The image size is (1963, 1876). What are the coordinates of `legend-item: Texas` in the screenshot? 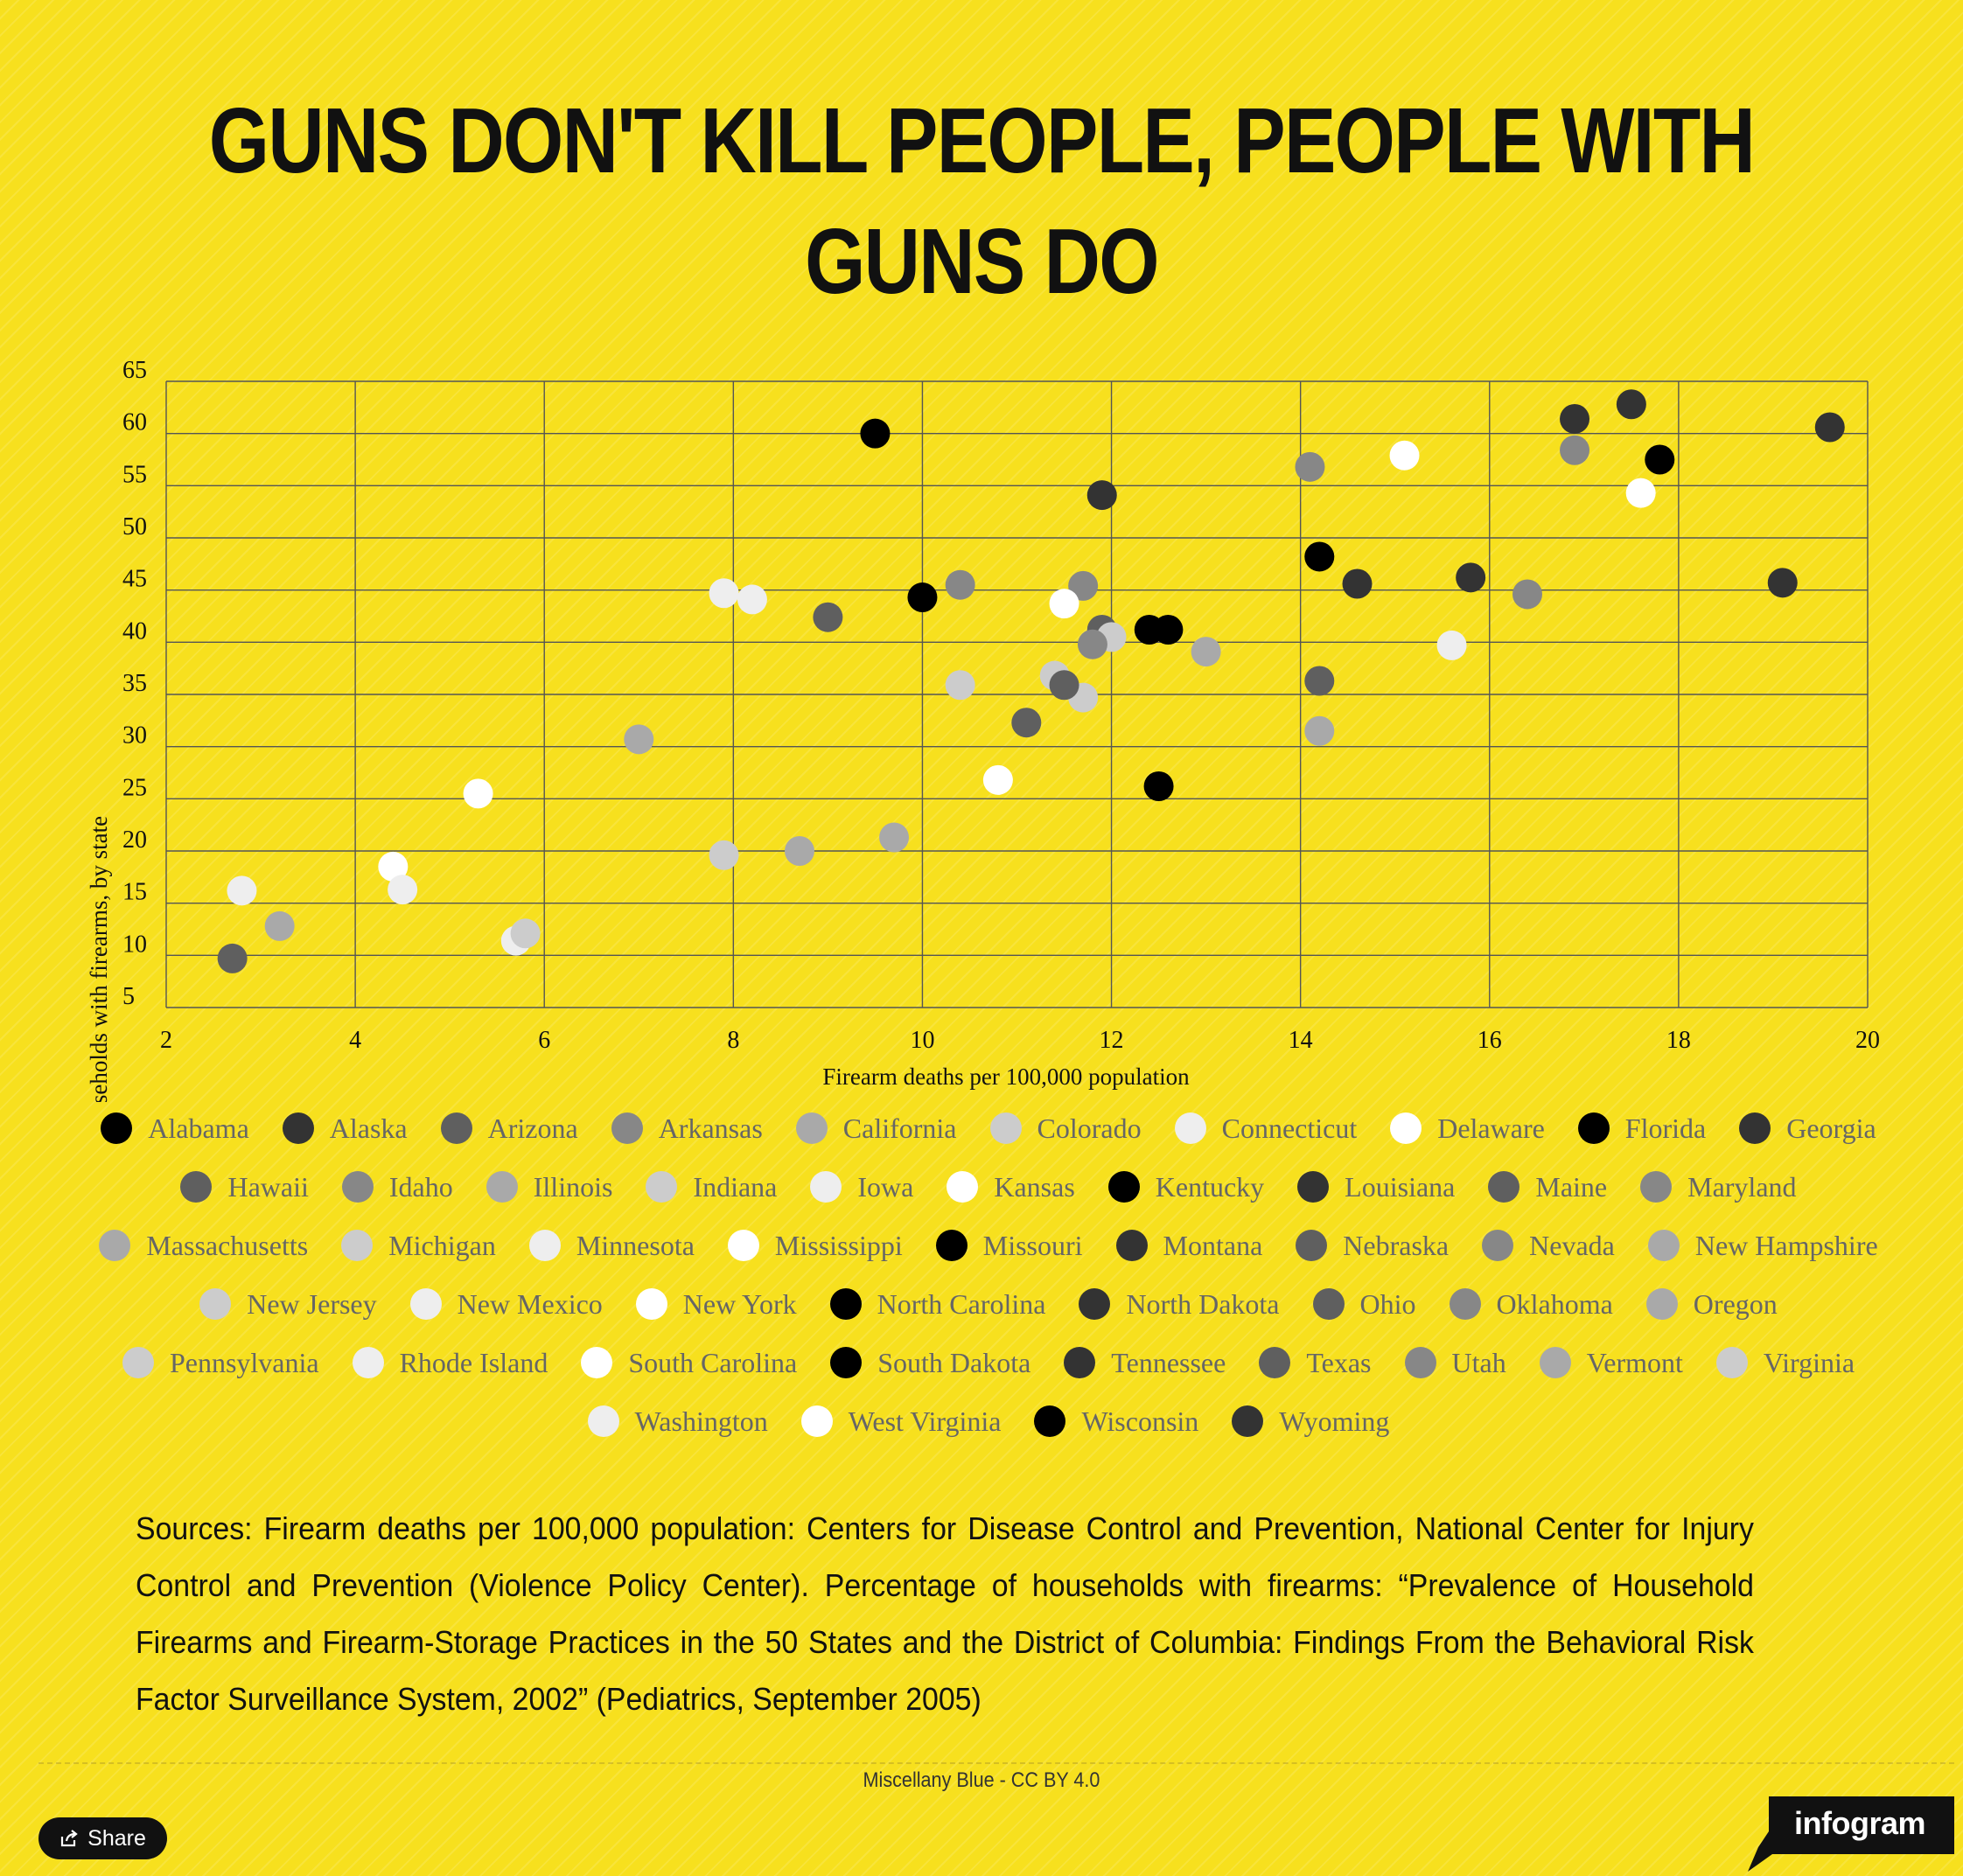 It's located at (1315, 1362).